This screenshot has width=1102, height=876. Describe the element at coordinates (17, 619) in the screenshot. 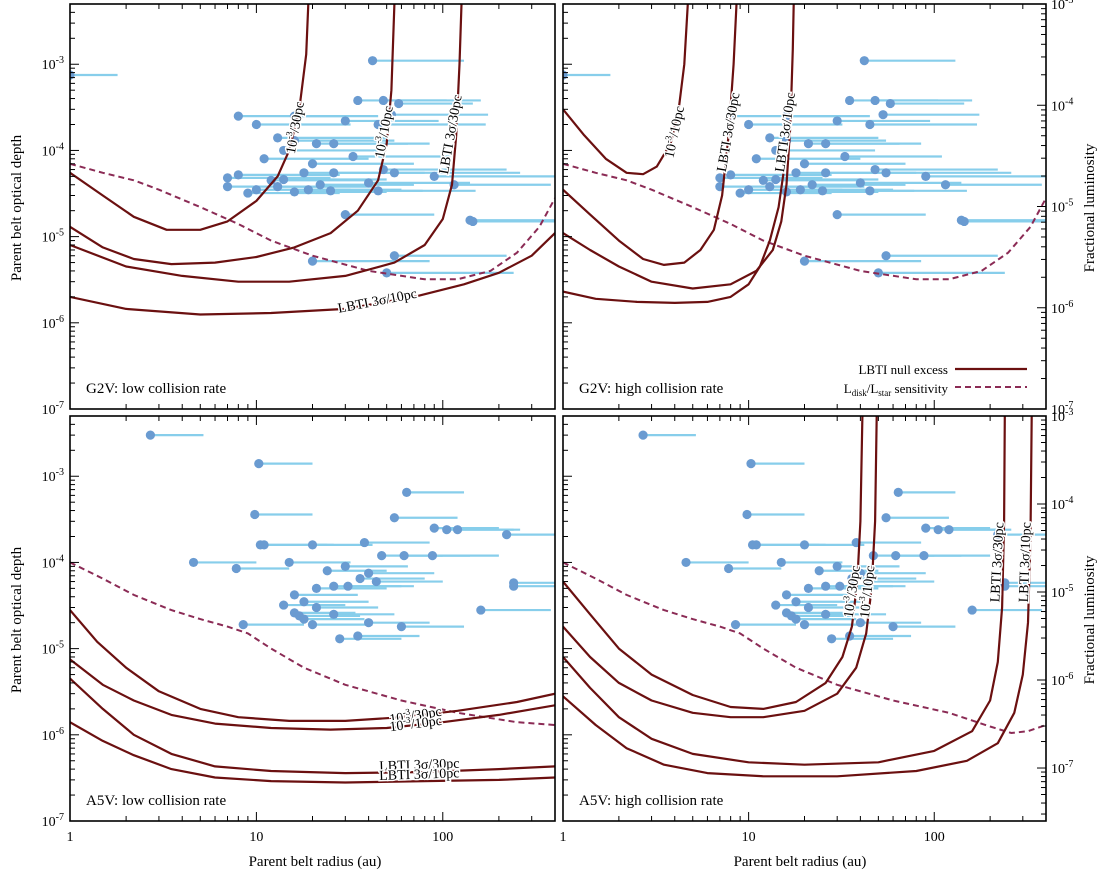

I see `y-axis-label-left-bottom: Parent belt optical depth` at that location.